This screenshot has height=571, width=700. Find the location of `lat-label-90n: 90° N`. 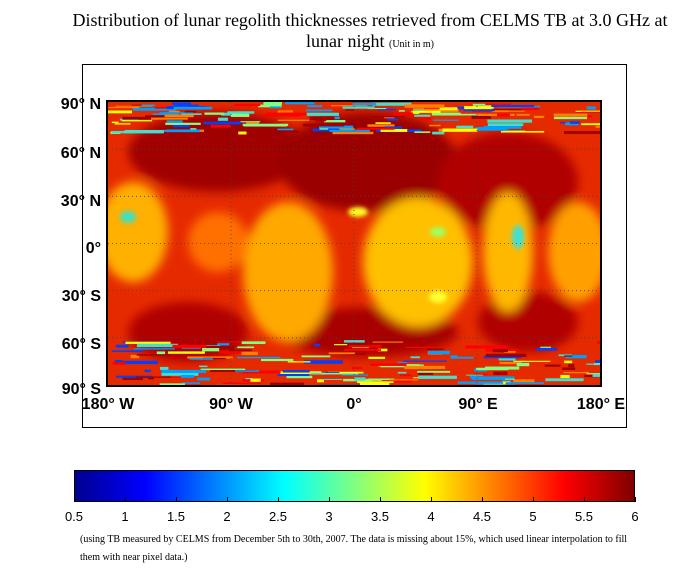

lat-label-90n: 90° N is located at coordinates (80, 104).